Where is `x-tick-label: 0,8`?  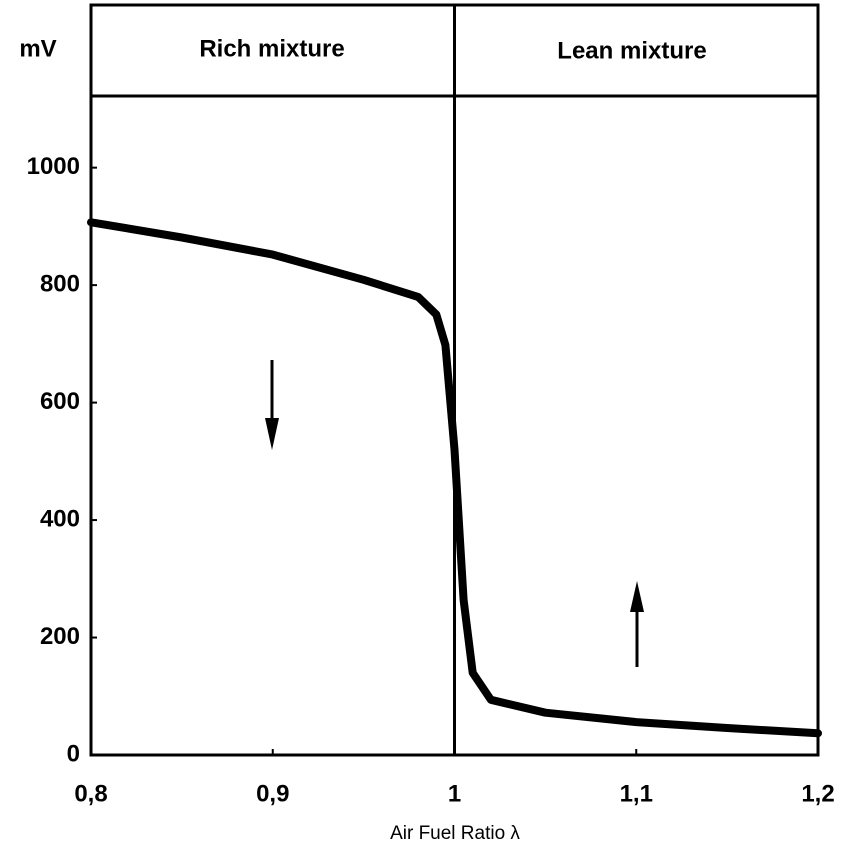 x-tick-label: 0,8 is located at coordinates (90, 793).